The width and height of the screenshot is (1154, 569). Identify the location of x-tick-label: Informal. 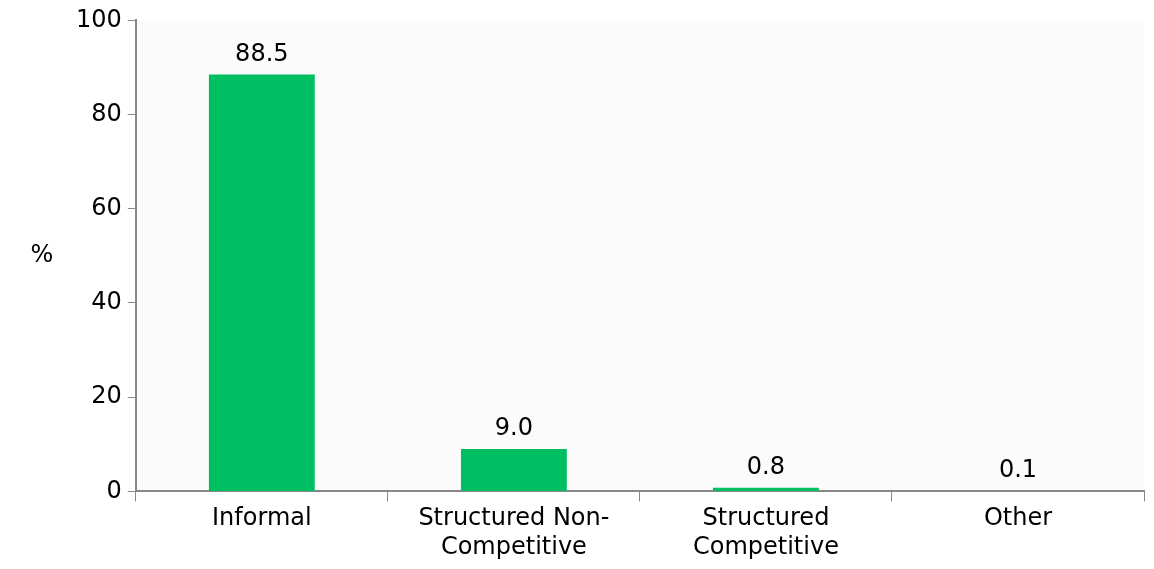
(262, 517).